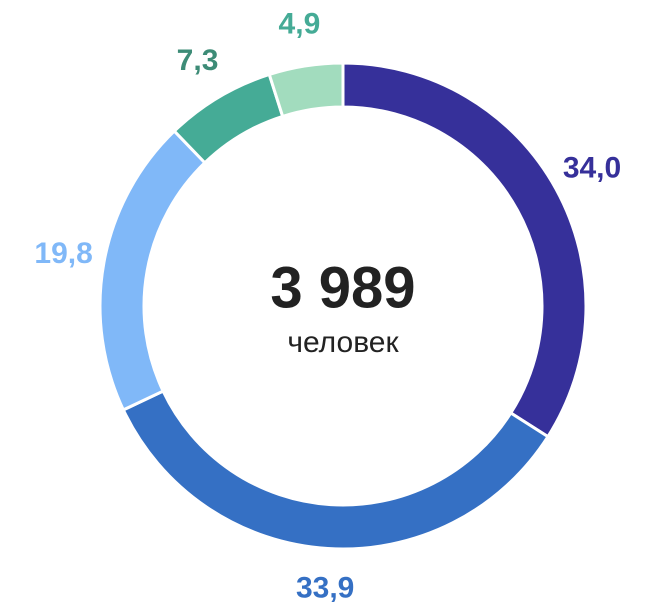  What do you see at coordinates (325, 587) in the screenshot?
I see `value-label: 33,9` at bounding box center [325, 587].